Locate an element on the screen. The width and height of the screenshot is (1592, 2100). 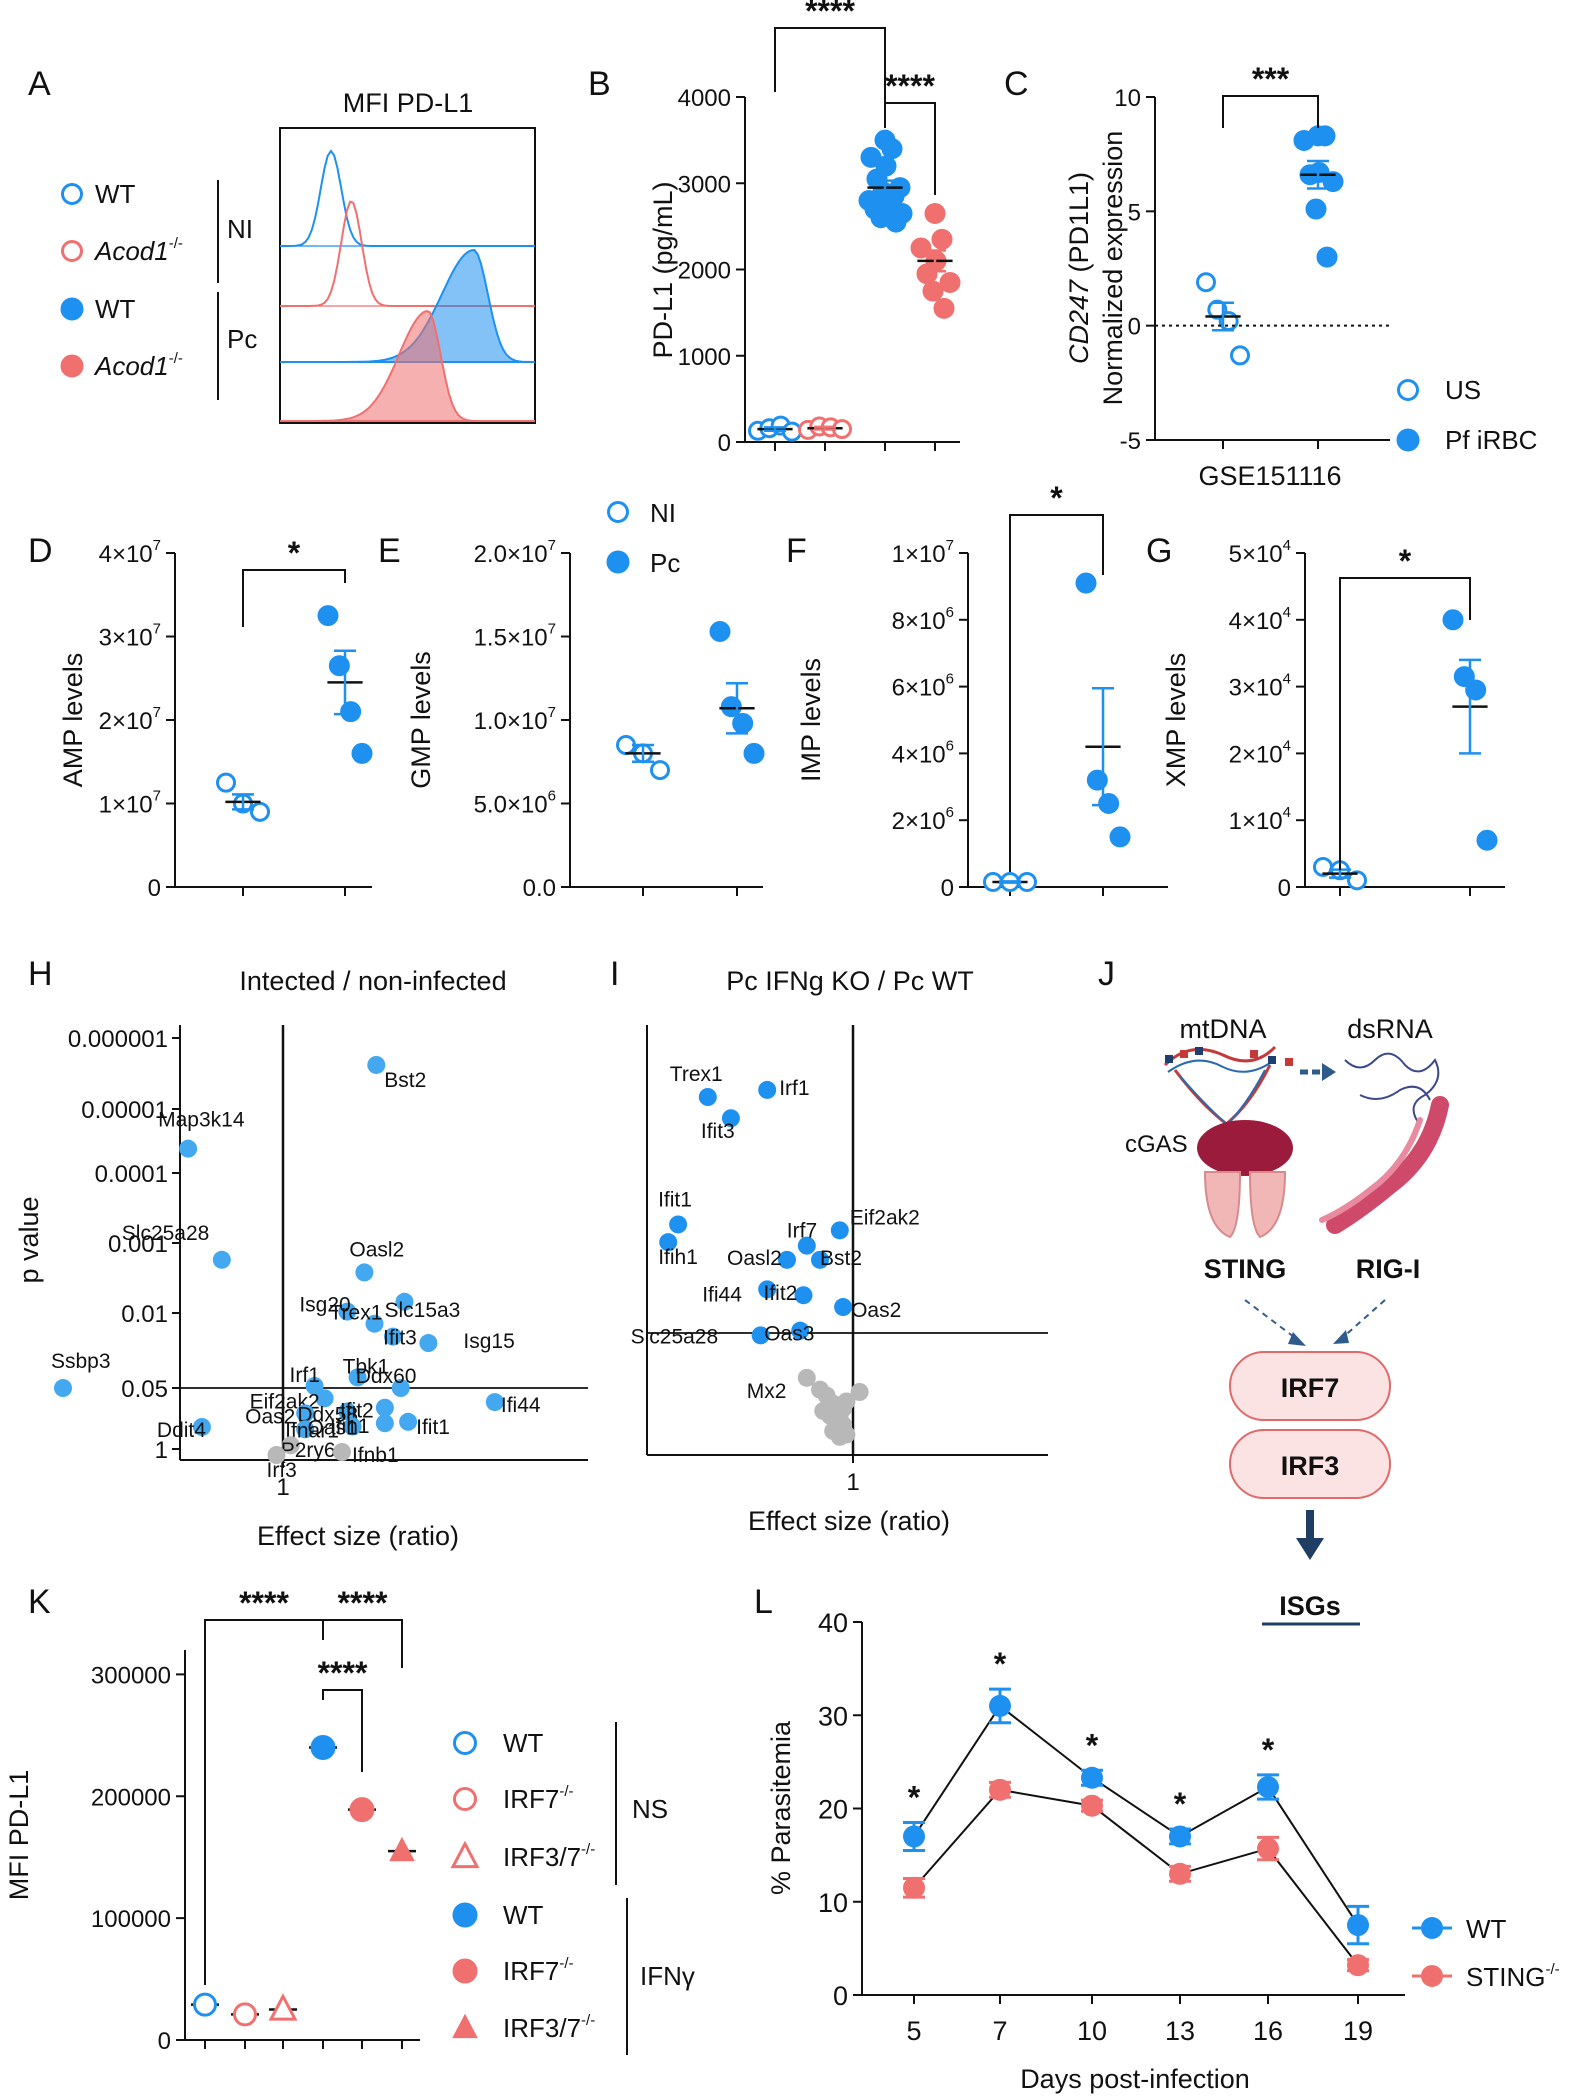
text-superscript: 7 is located at coordinates (552, 629).